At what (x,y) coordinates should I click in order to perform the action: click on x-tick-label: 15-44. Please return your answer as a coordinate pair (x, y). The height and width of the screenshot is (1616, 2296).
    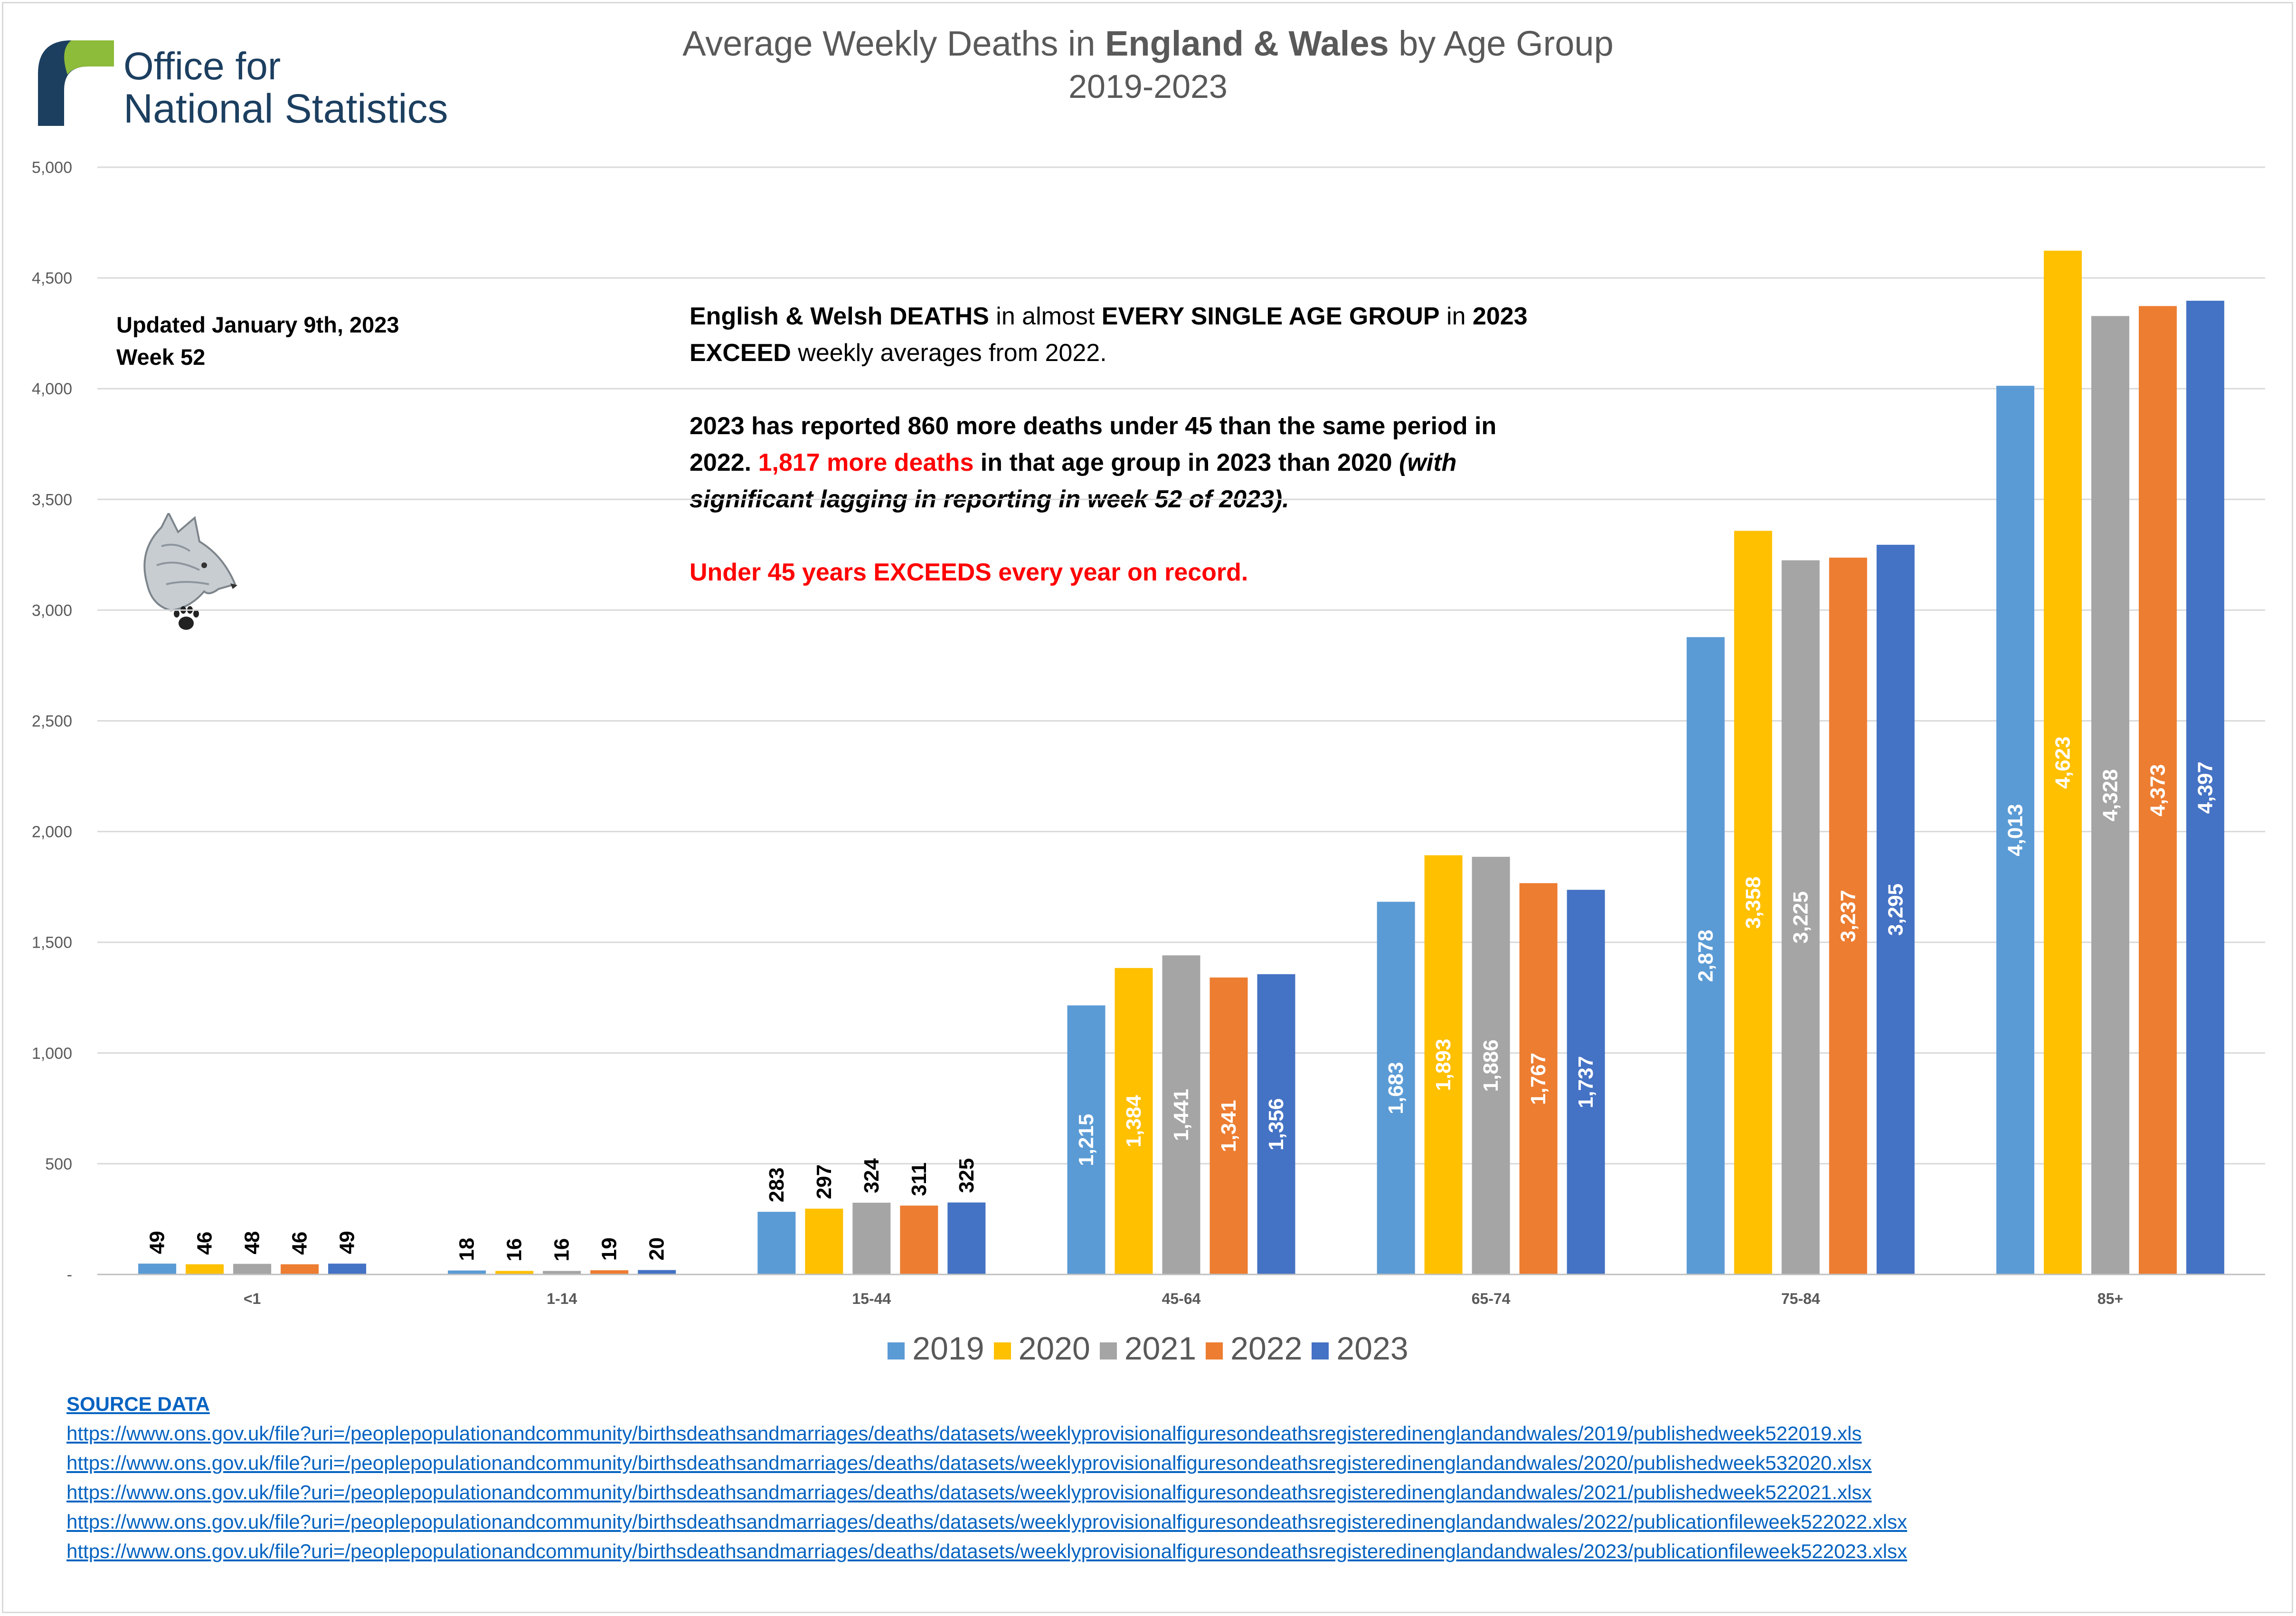
    Looking at the image, I should click on (871, 1298).